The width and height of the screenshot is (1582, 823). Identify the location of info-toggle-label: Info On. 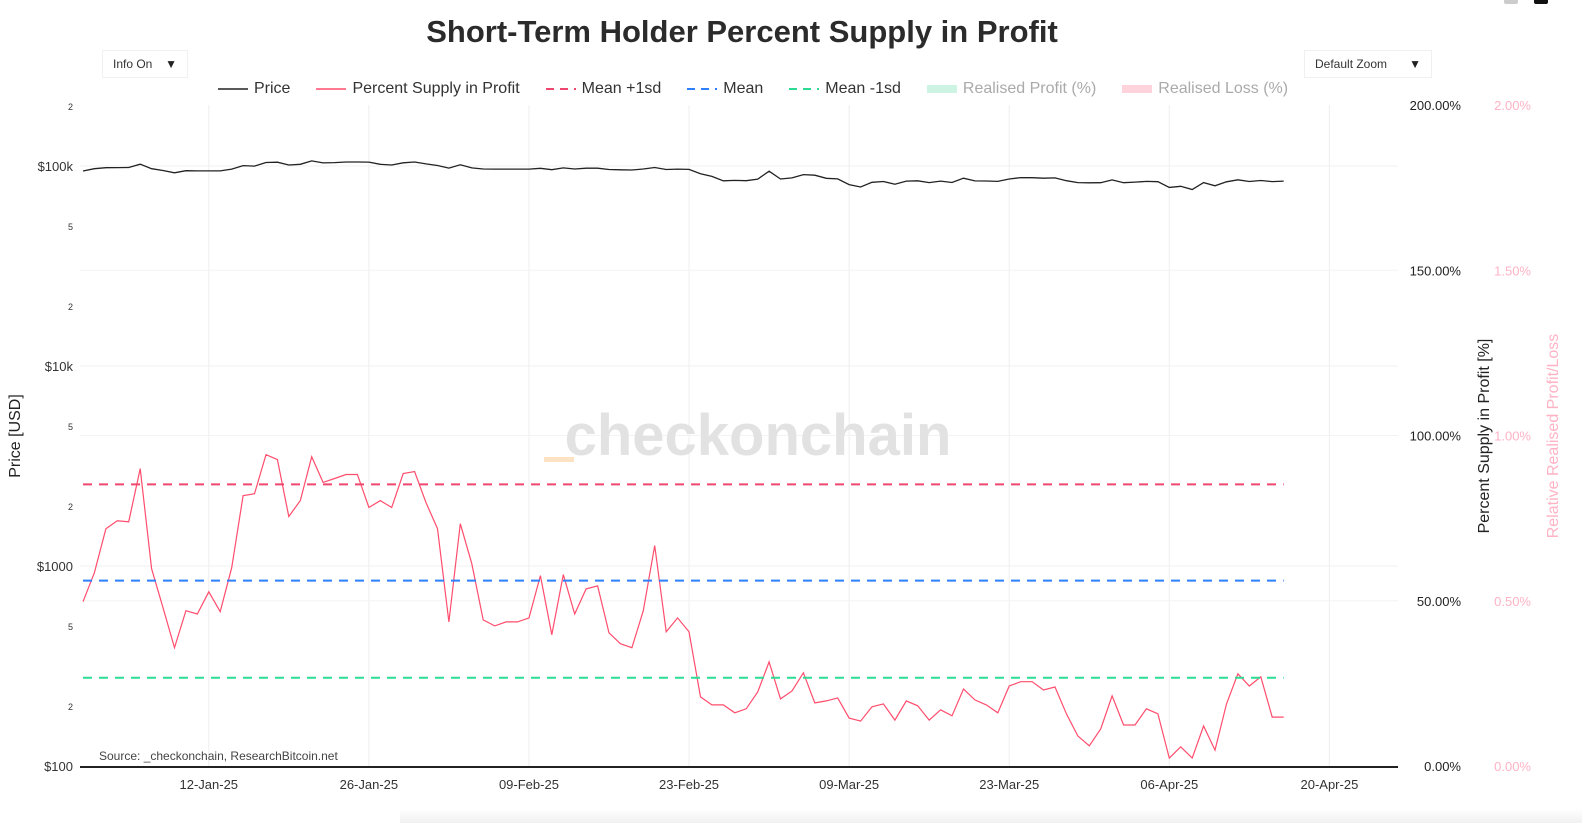
(133, 64).